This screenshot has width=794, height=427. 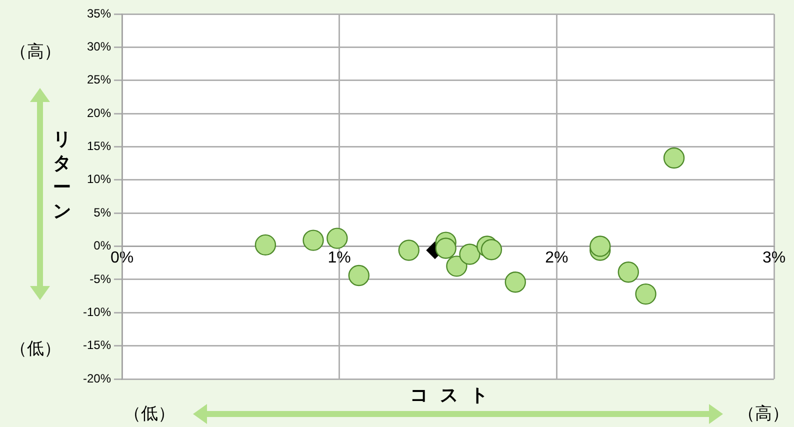 I want to click on y-tick-label: -20%, so click(x=97, y=378).